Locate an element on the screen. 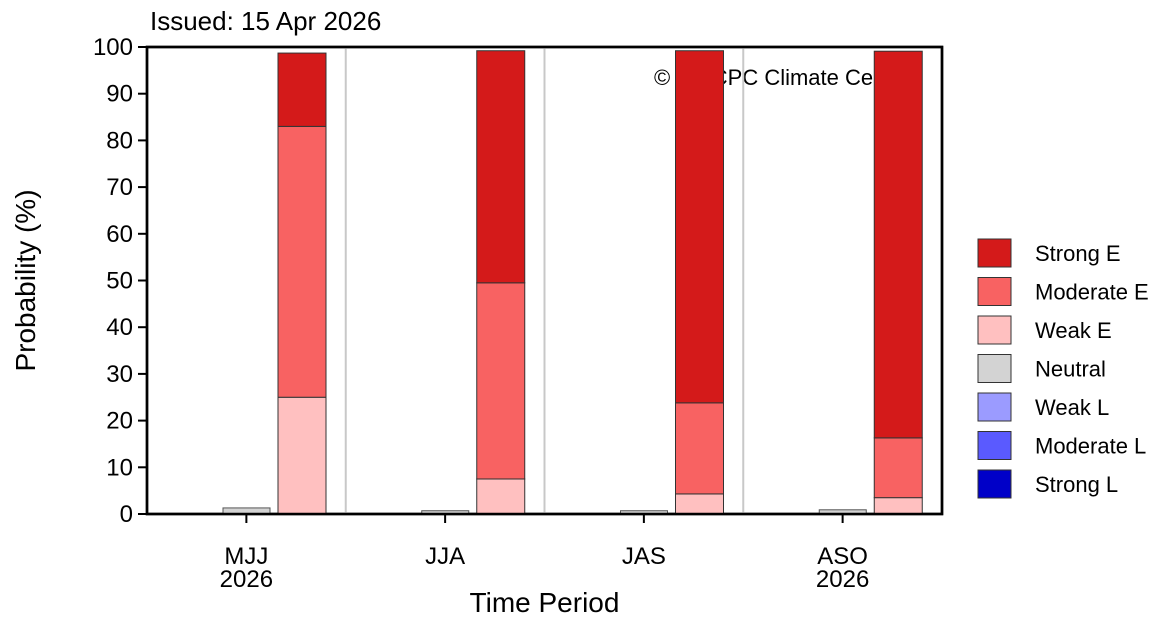 The height and width of the screenshot is (621, 1163). y-tick-label: 80 is located at coordinates (119, 140).